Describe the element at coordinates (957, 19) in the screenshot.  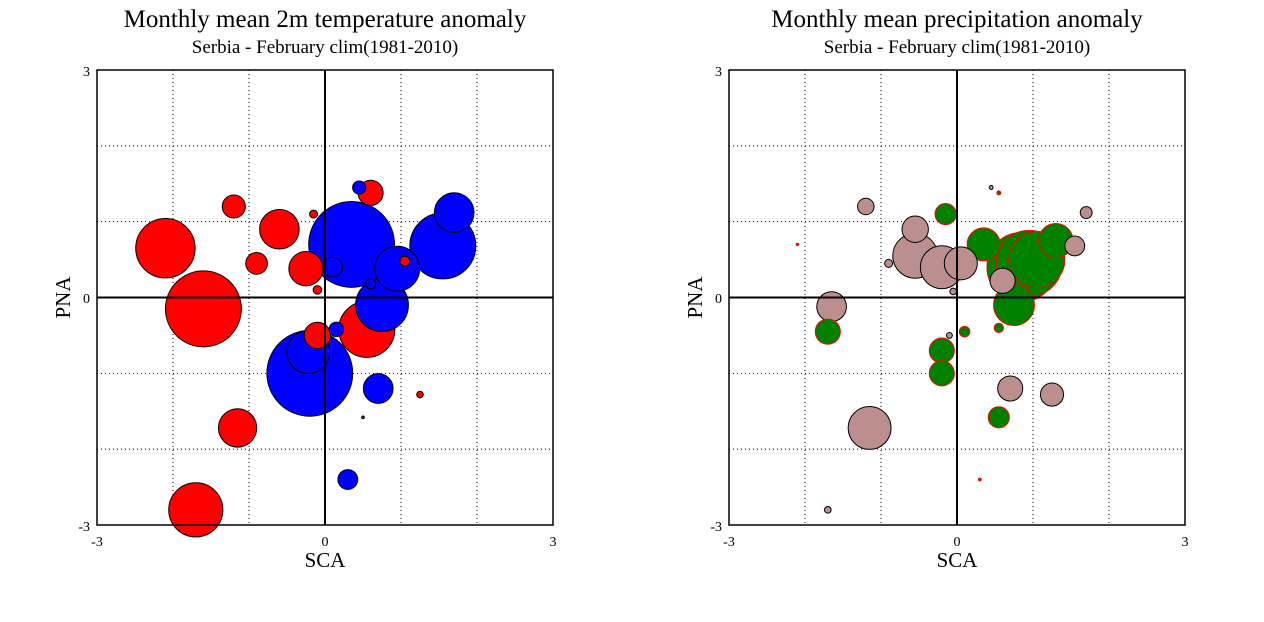
I see `chart-title: Monthly mean precipitation anomaly` at that location.